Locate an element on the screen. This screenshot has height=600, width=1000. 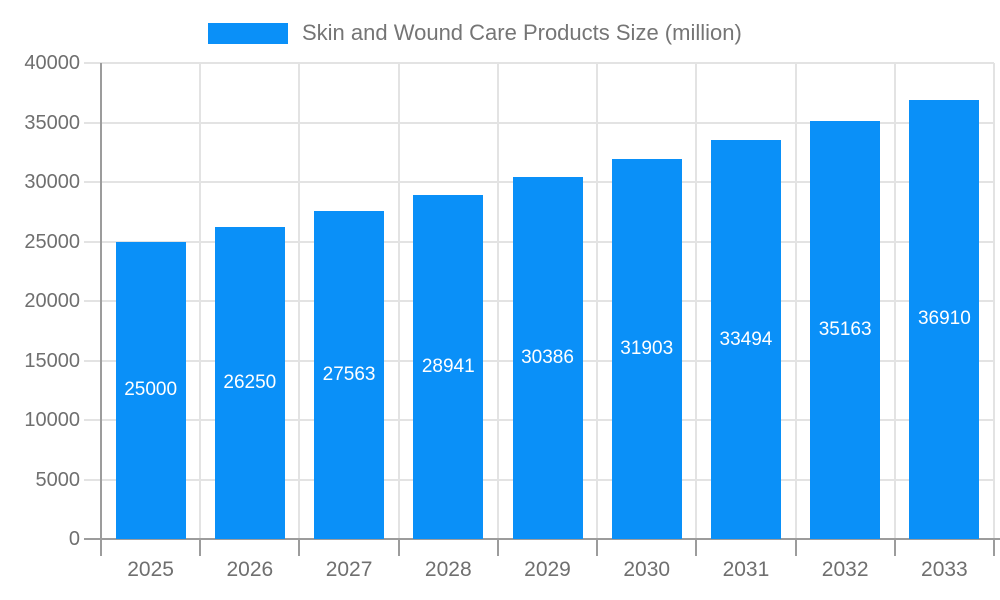
bar-2029 is located at coordinates (547, 358).